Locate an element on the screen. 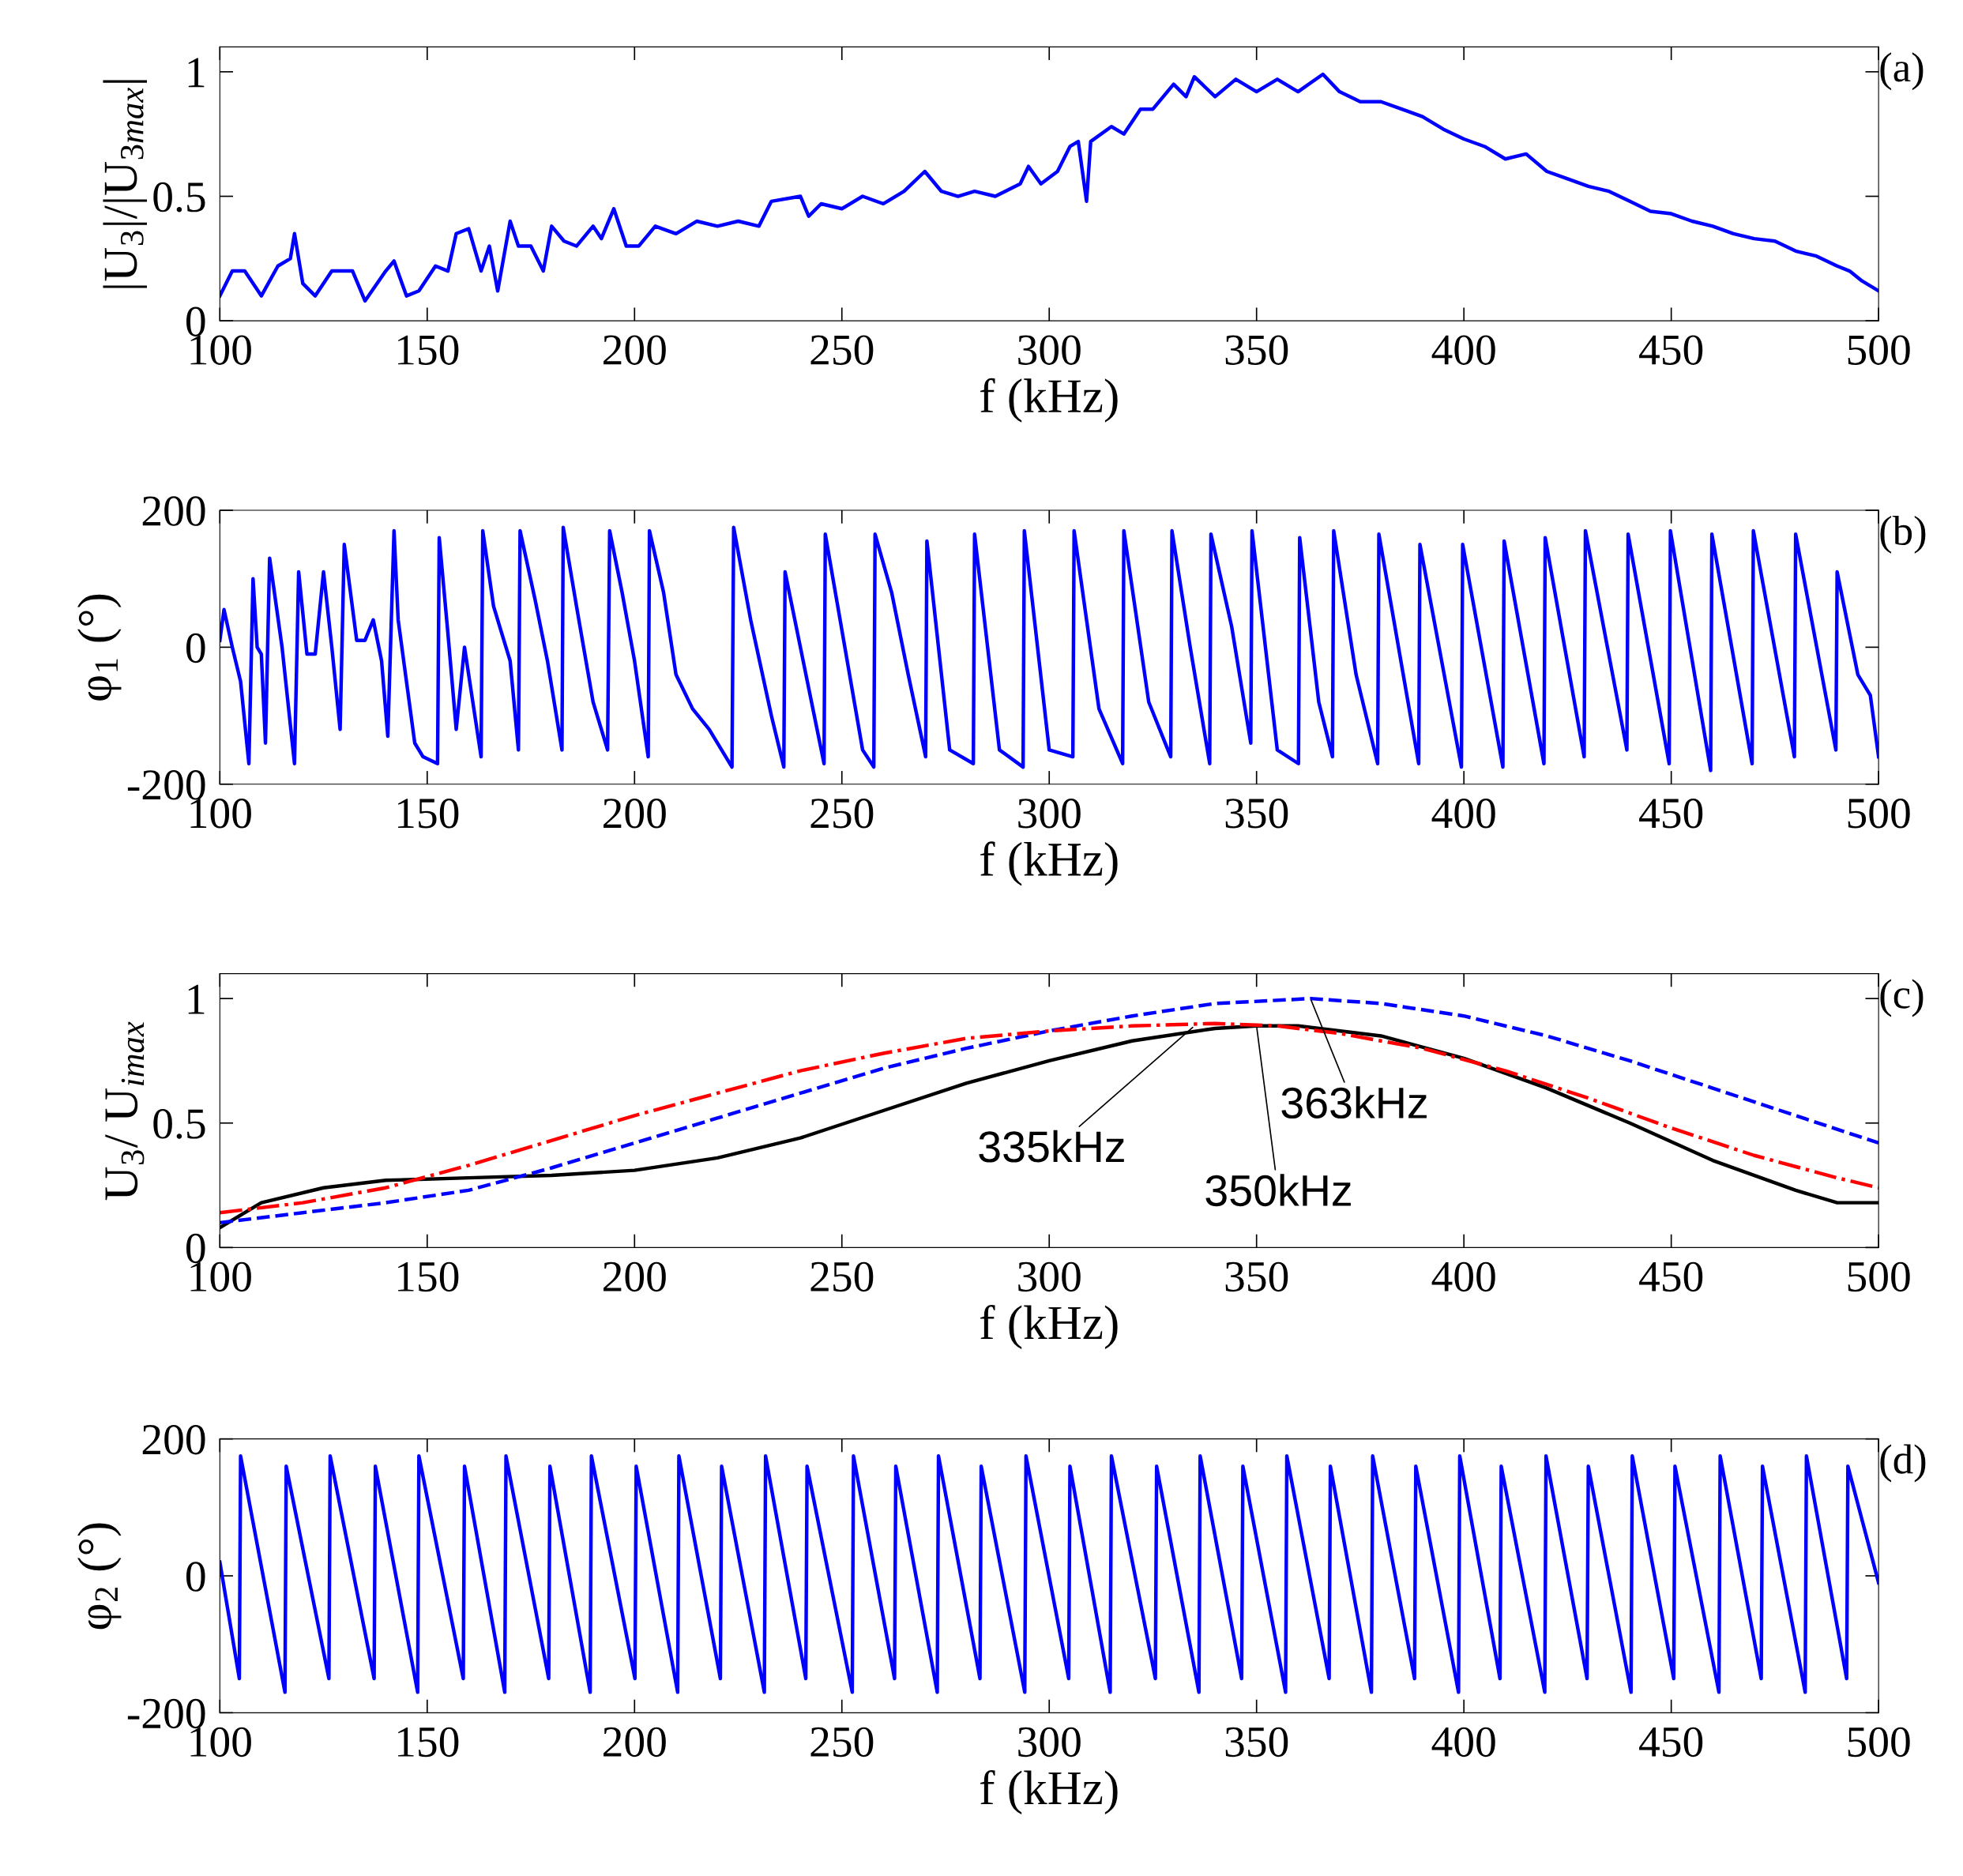 The height and width of the screenshot is (1876, 1963). text: (d) is located at coordinates (1903, 1463).